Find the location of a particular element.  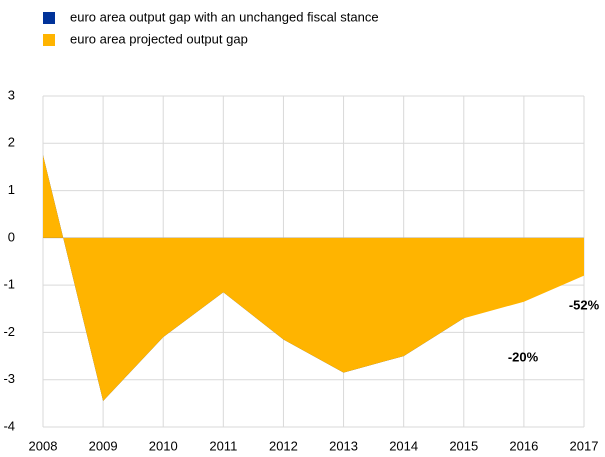

y-tick-label: -1 is located at coordinates (9, 284).